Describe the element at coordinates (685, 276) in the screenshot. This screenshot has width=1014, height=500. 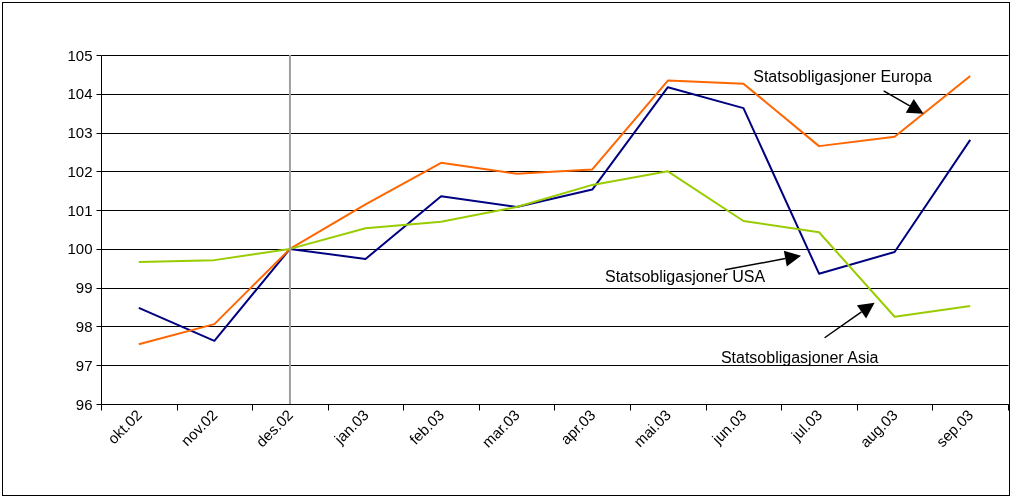
I see `text: Statsobligasjoner USA` at that location.